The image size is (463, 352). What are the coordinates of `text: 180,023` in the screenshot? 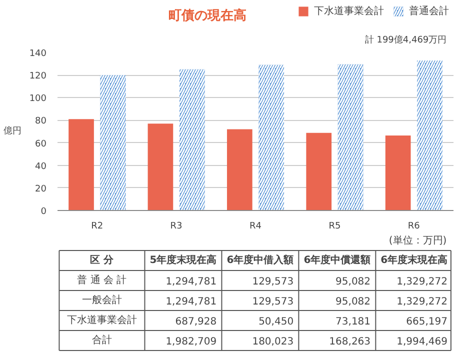 It's located at (273, 342).